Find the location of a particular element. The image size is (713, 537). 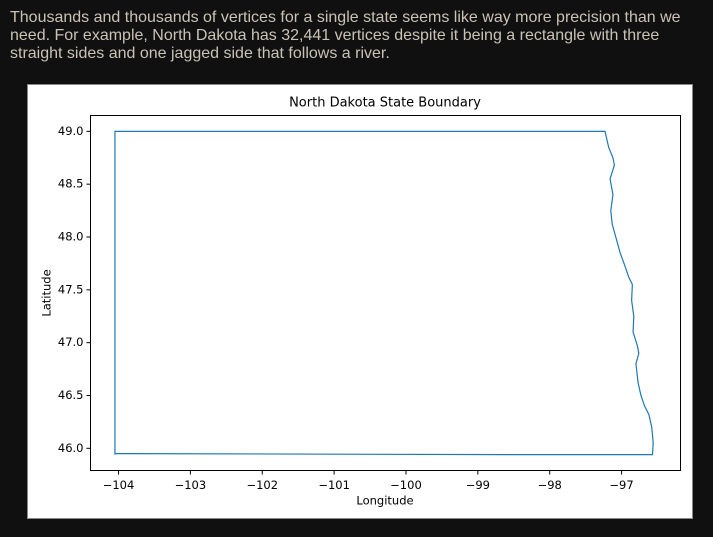

x-axis-label: Longitude is located at coordinates (384, 501).